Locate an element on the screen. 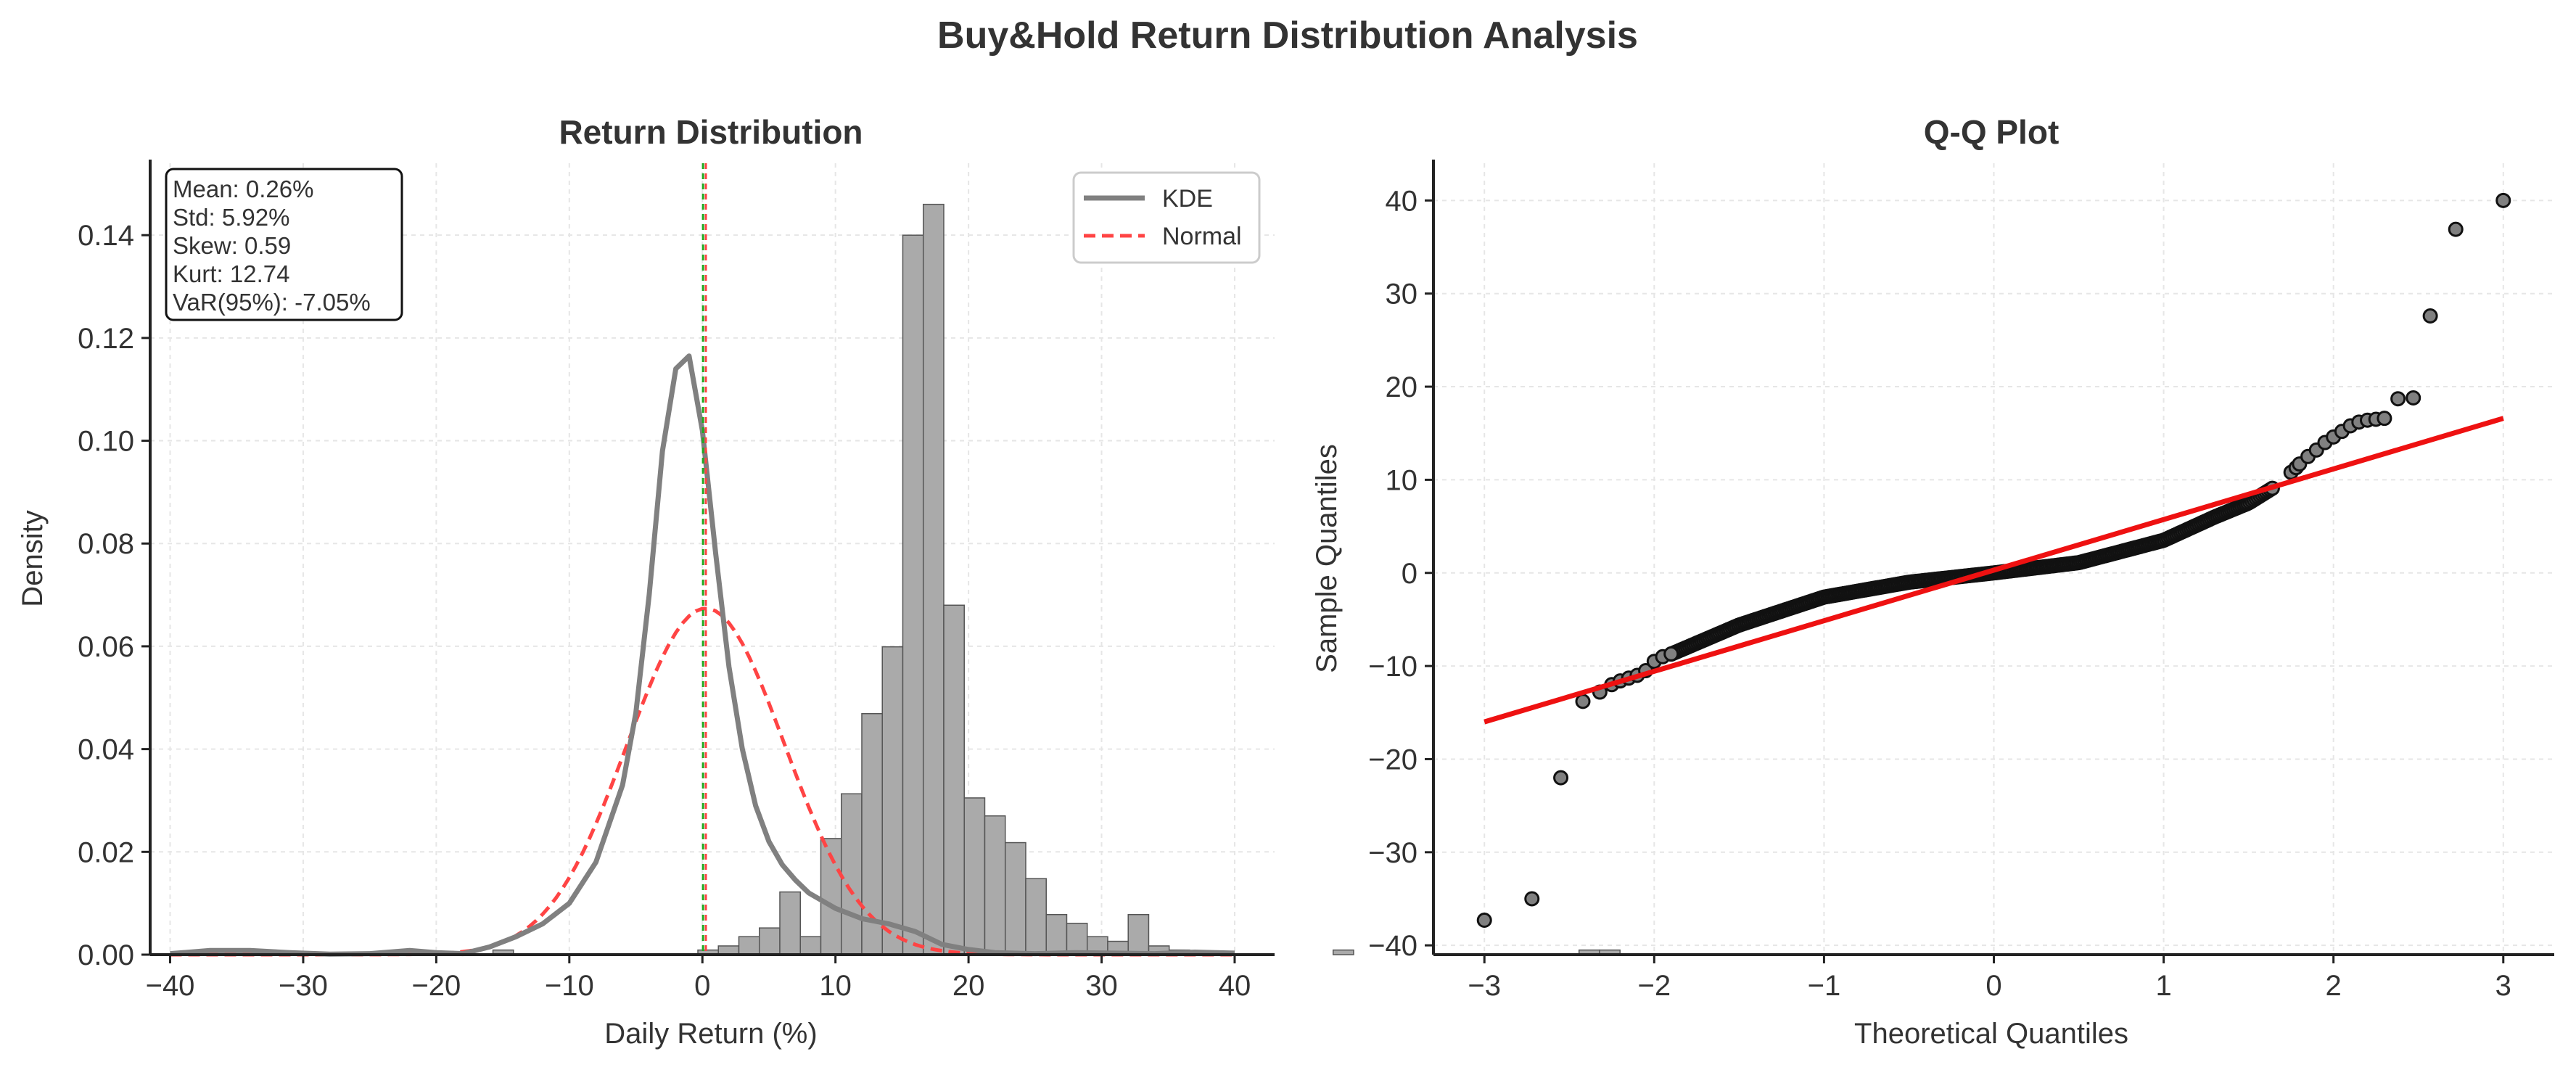 This screenshot has width=2576, height=1070. stats-kurt: Kurt: 12.74 is located at coordinates (231, 273).